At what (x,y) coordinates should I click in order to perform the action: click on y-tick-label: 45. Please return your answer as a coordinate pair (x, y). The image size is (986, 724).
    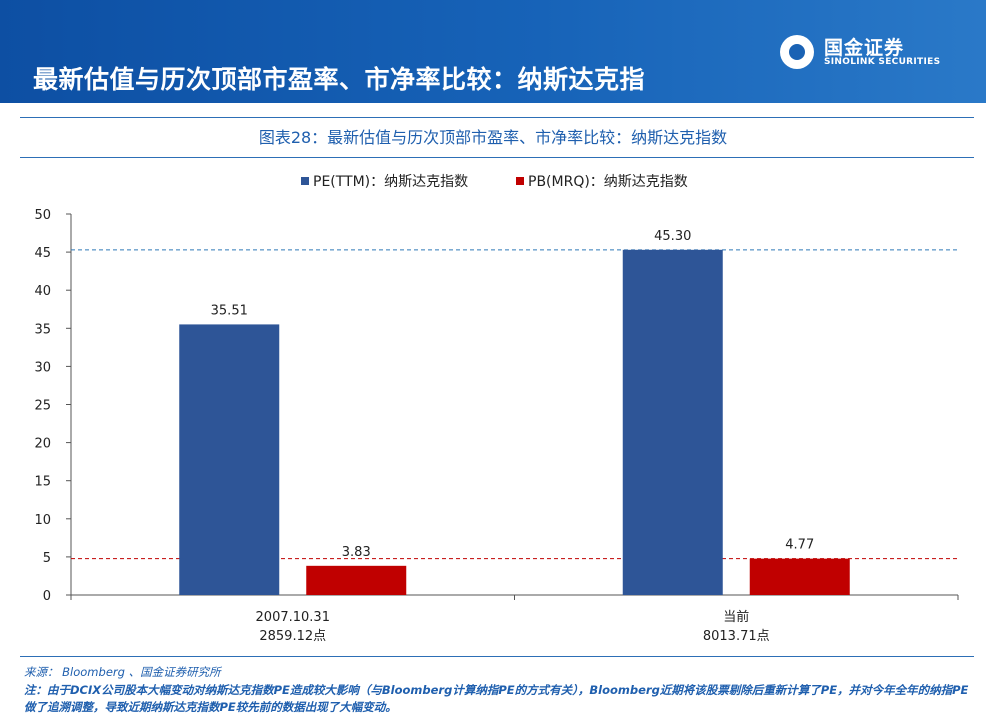
    Looking at the image, I should click on (42, 253).